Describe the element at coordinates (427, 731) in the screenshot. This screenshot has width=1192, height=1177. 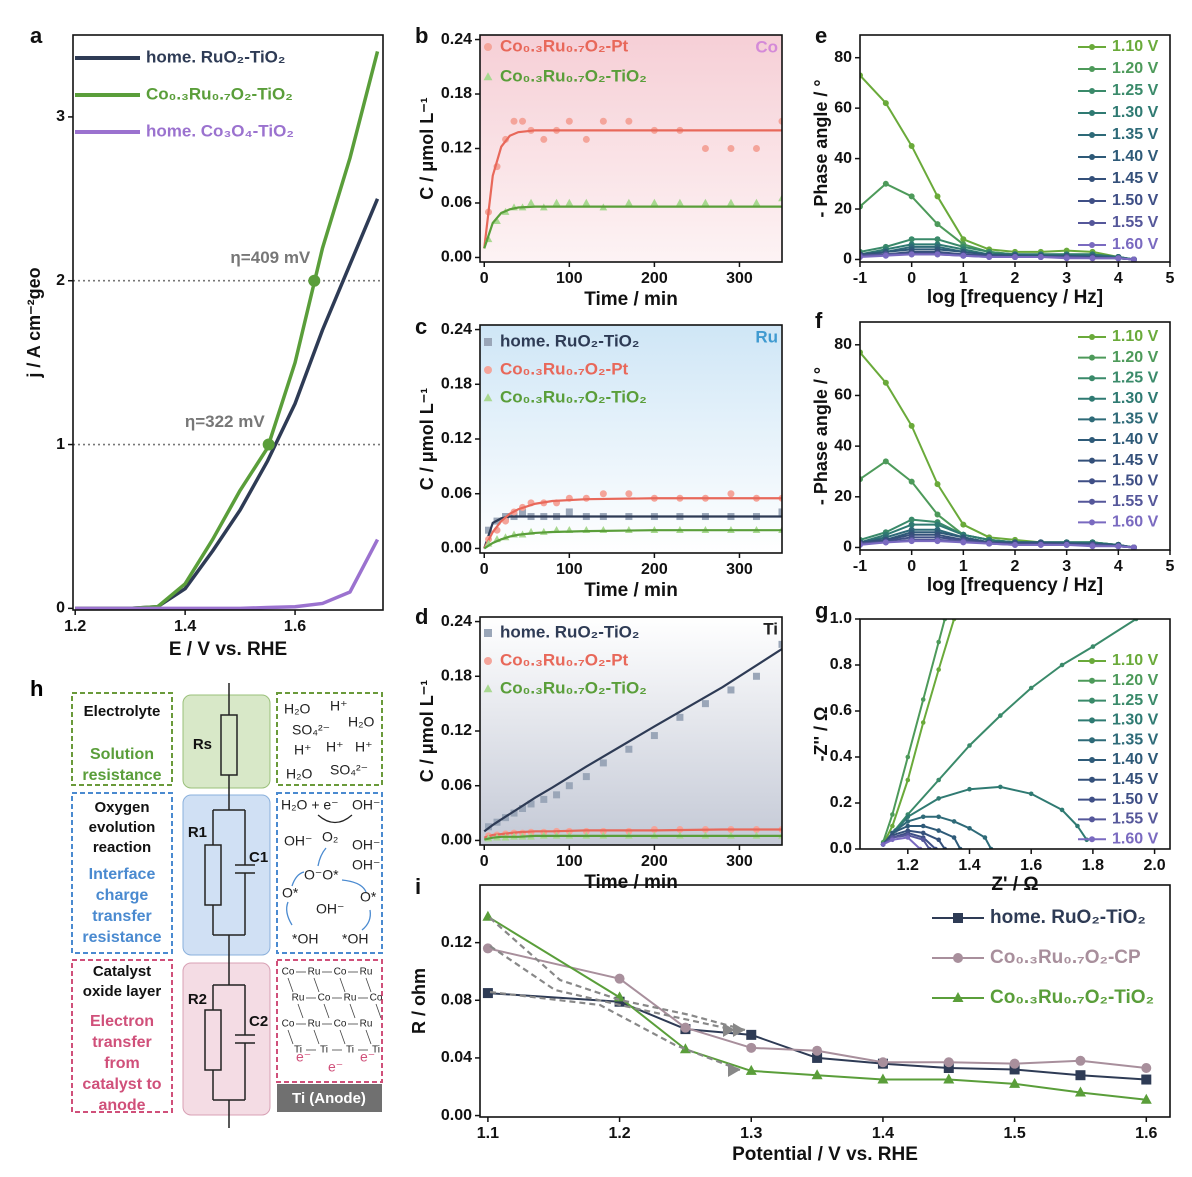
I see `y-axis-label: C / μmol L⁻¹` at that location.